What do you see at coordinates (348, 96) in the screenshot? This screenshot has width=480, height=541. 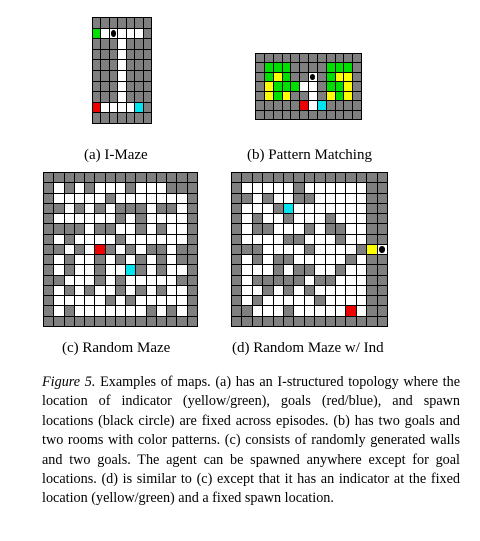 I see `yellow-indicator-cell` at bounding box center [348, 96].